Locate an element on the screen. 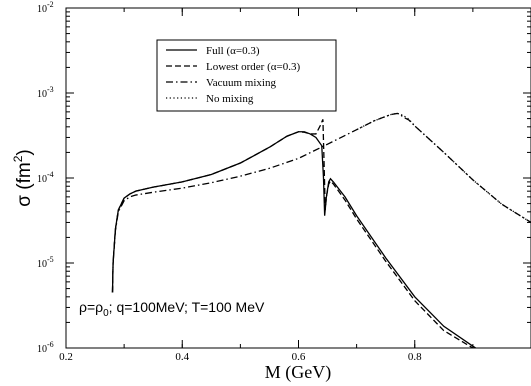 This screenshot has width=531, height=386. y-tick-label: 10⁻⁴ is located at coordinates (45, 177).